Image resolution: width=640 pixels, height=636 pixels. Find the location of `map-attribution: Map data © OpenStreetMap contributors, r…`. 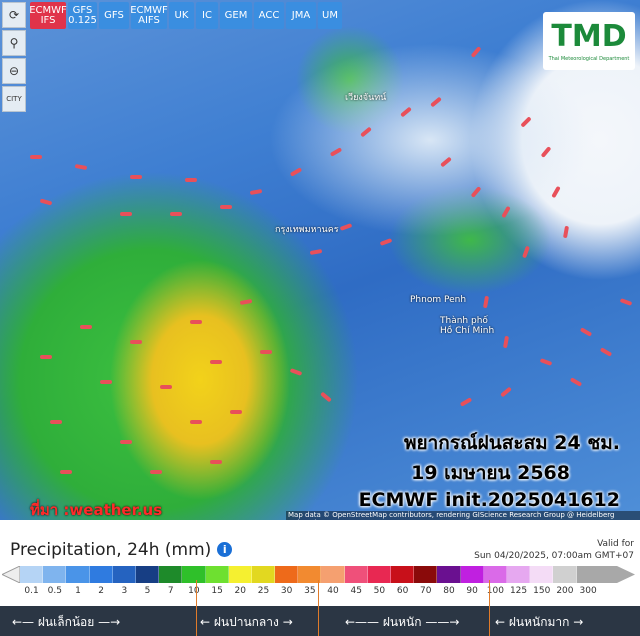

map-attribution: Map data © OpenStreetMap contributors, r… is located at coordinates (463, 515).